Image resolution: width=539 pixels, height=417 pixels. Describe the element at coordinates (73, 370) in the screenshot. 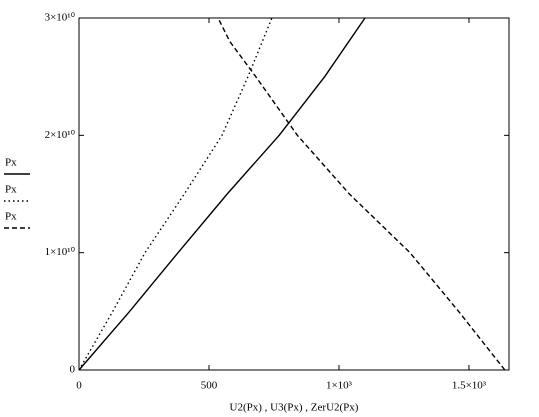

I see `y-tick-label: 0` at that location.